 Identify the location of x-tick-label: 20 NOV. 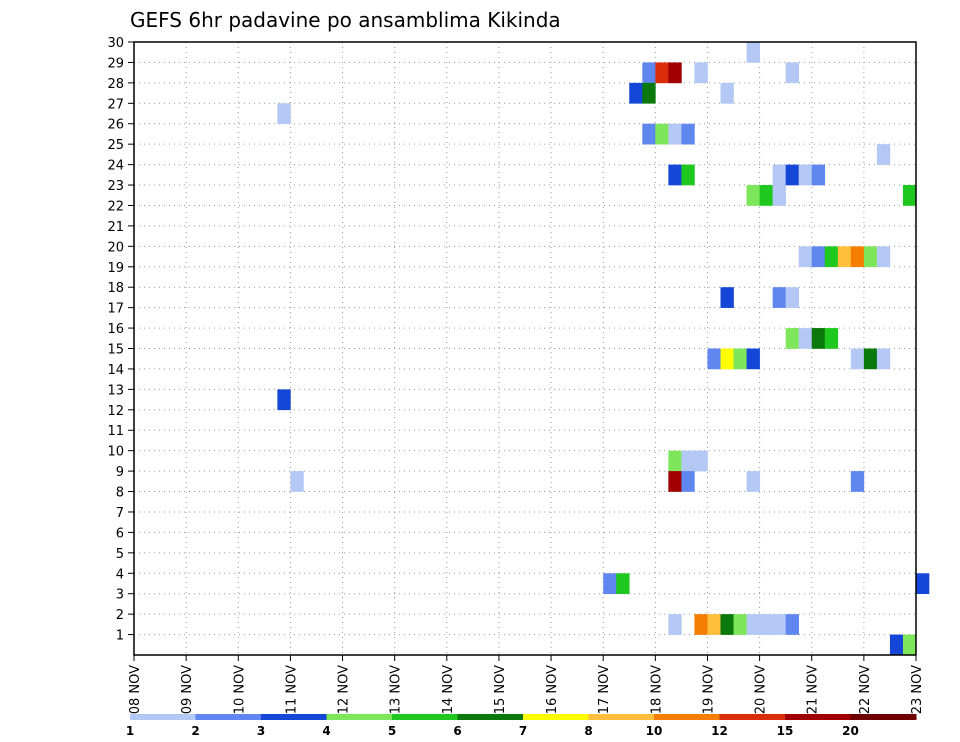
(761, 689).